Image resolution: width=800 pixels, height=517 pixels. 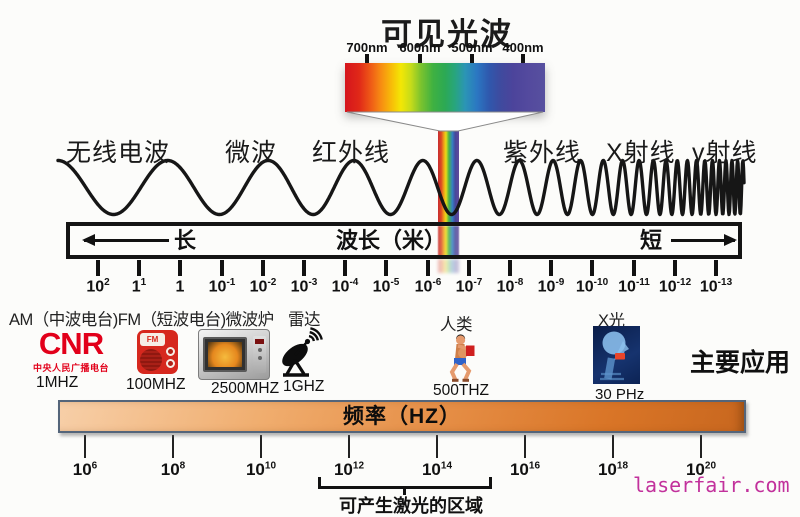 What do you see at coordinates (152, 339) in the screenshot?
I see `fm-radio-display: FM` at bounding box center [152, 339].